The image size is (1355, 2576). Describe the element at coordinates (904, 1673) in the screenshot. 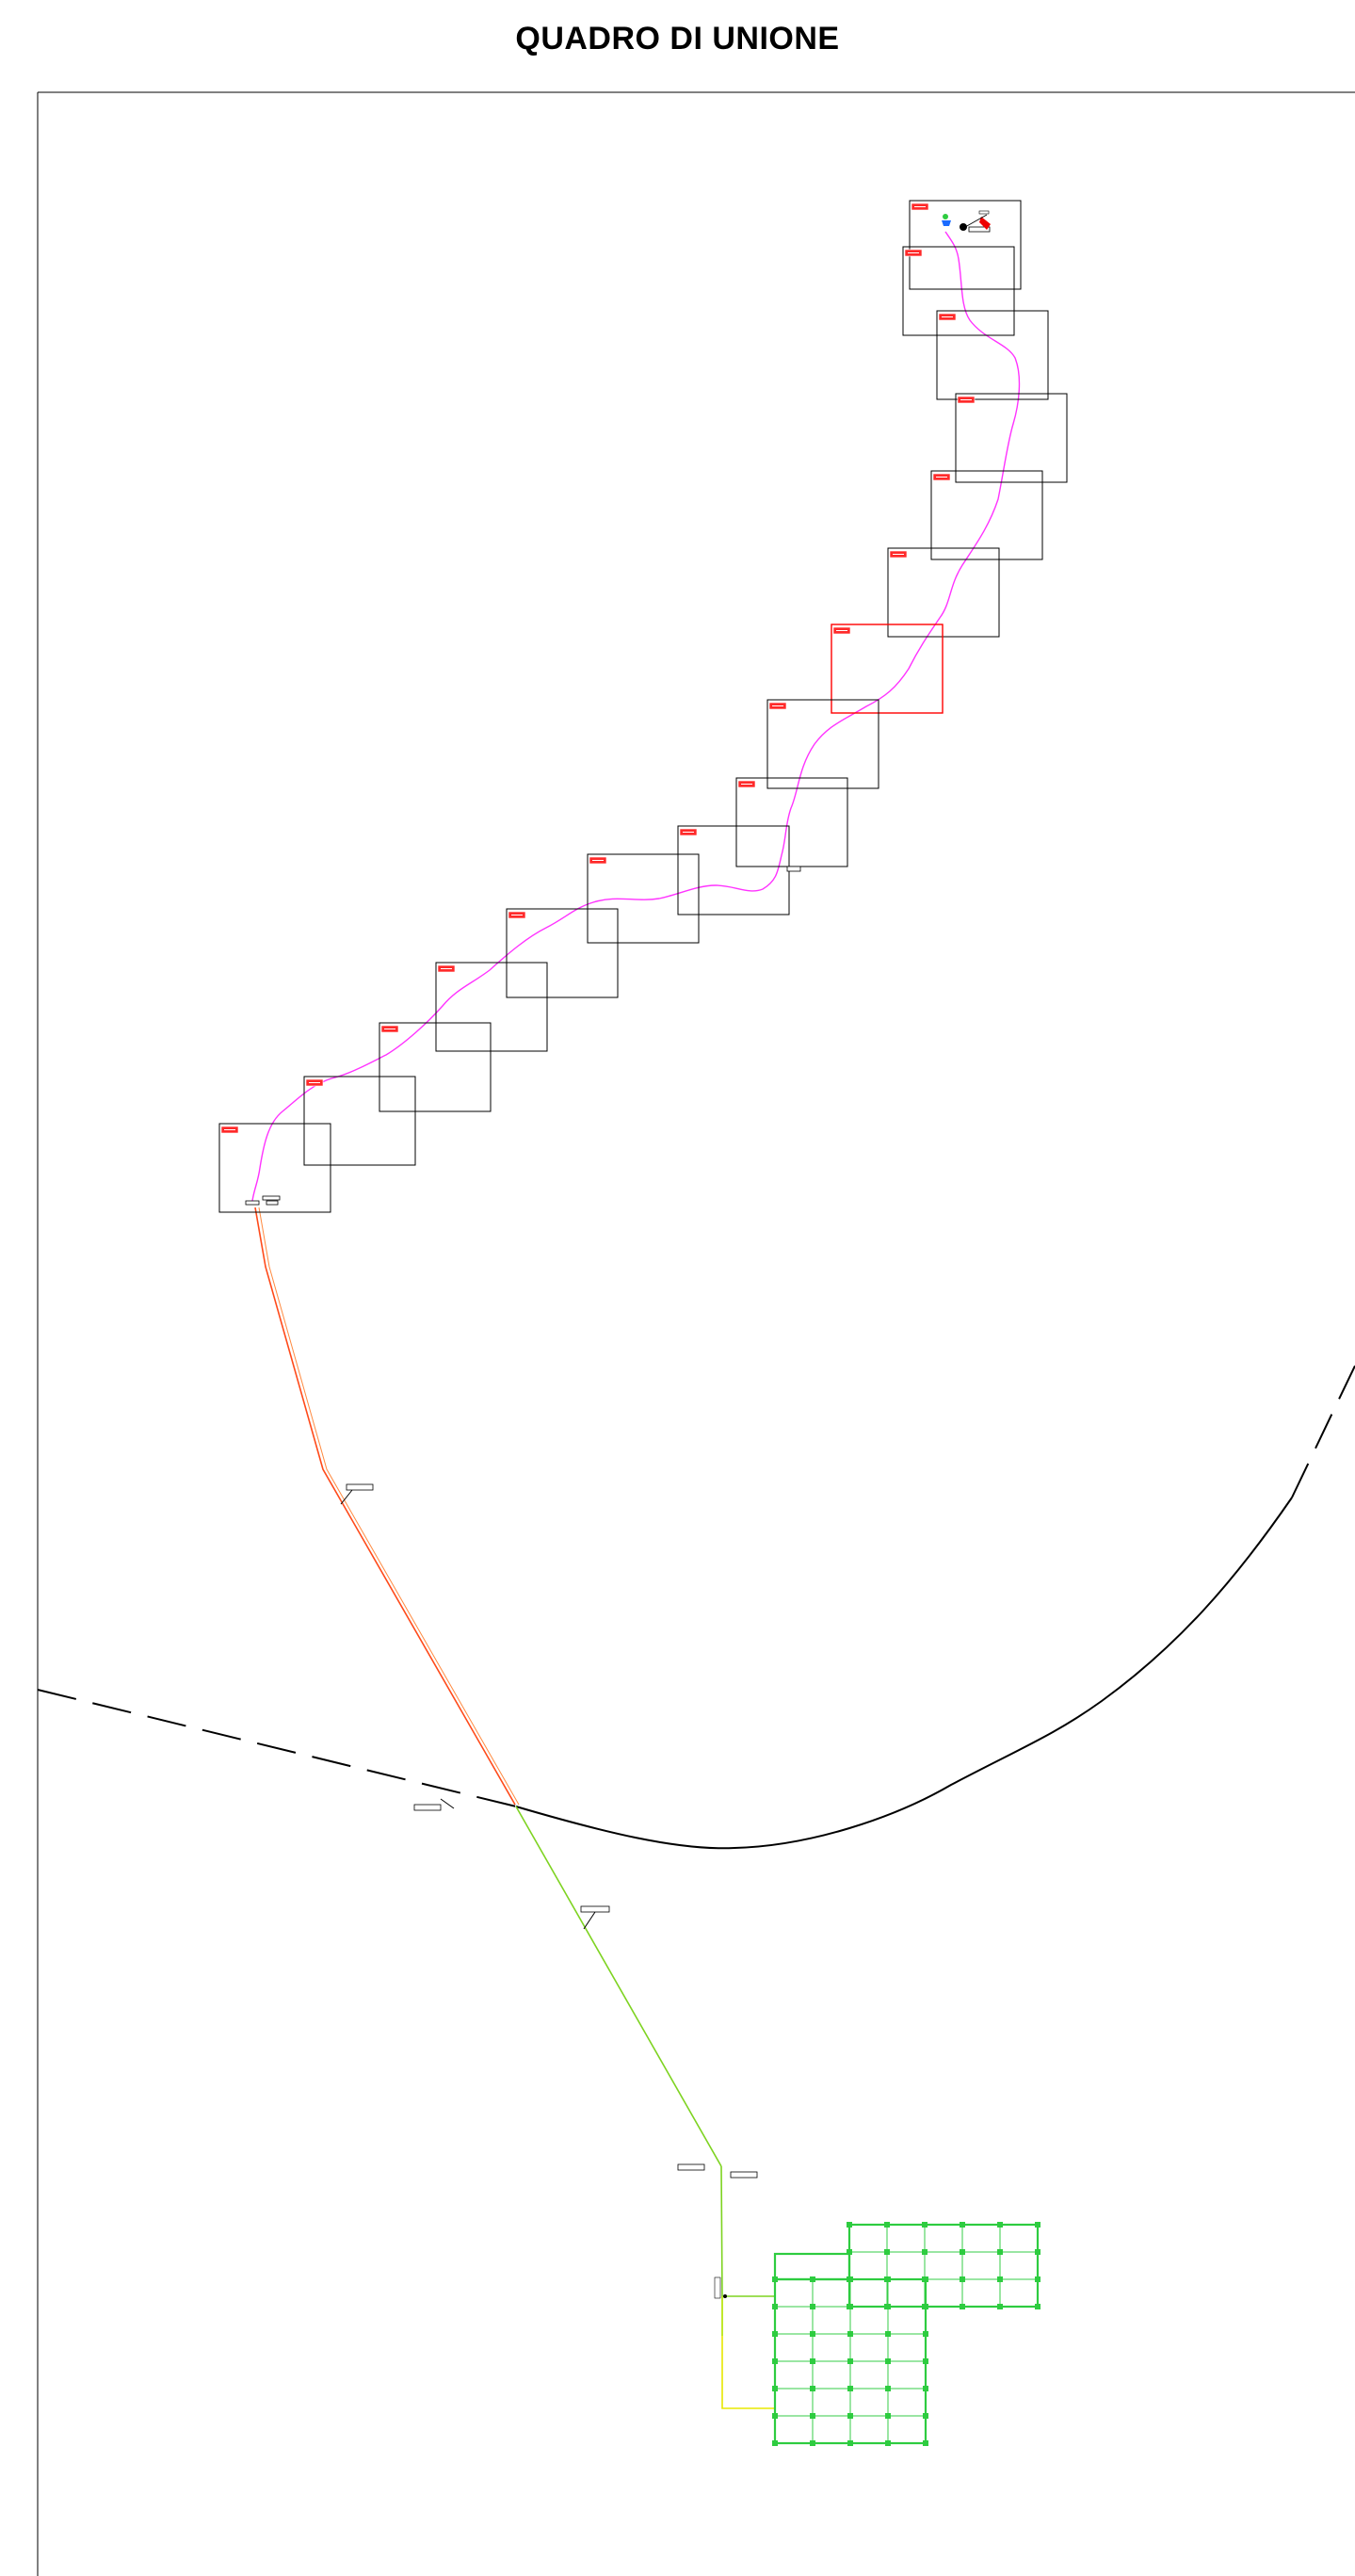

I see `boundary-curve` at that location.